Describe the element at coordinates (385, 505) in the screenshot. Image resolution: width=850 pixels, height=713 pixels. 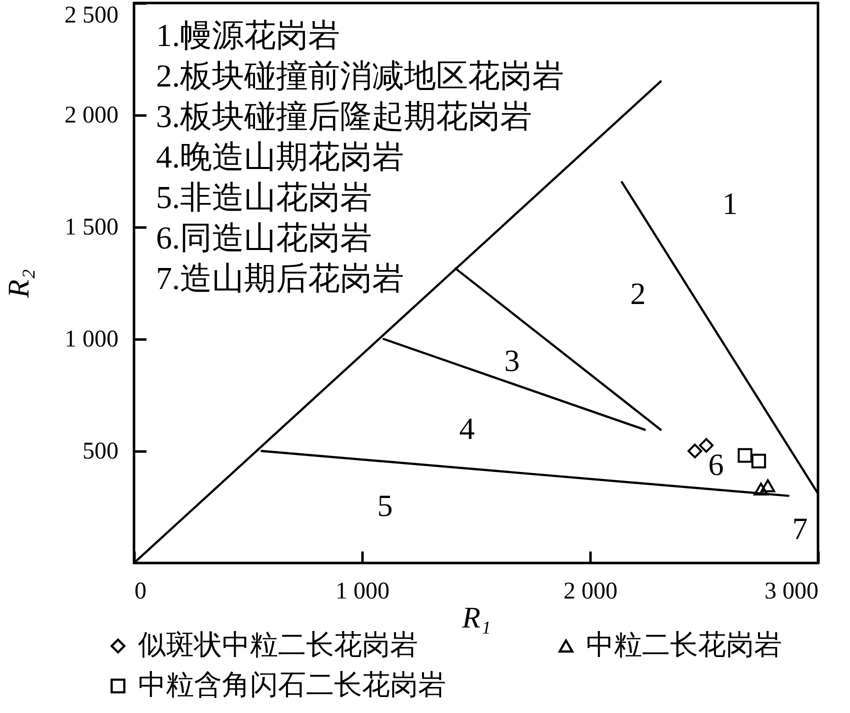
I see `annotation: 5` at that location.